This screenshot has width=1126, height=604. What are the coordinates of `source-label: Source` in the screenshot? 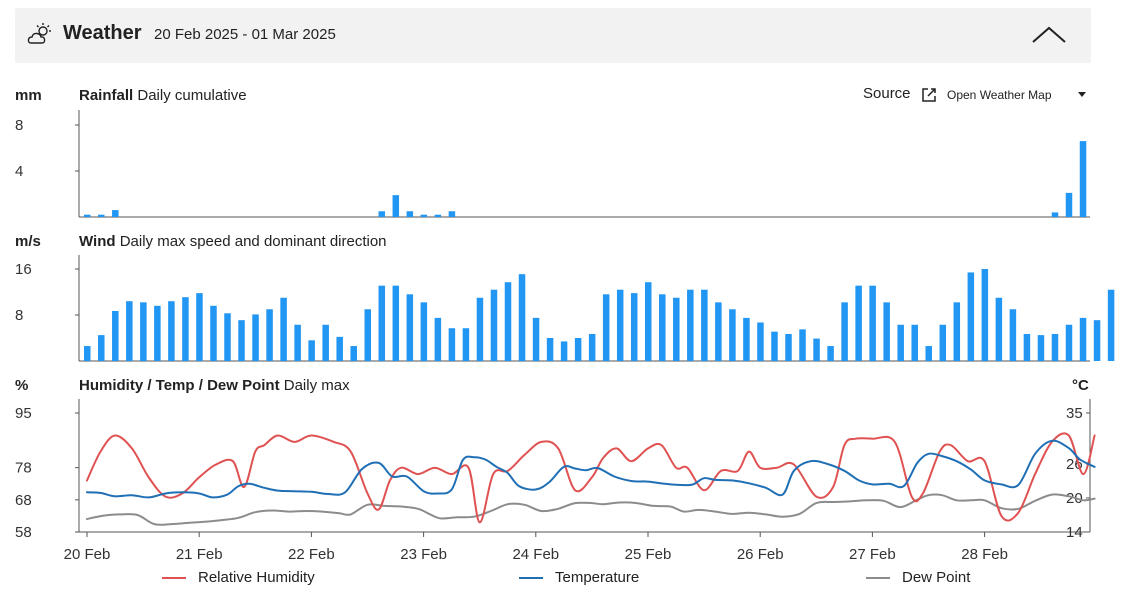 It's located at (887, 93).